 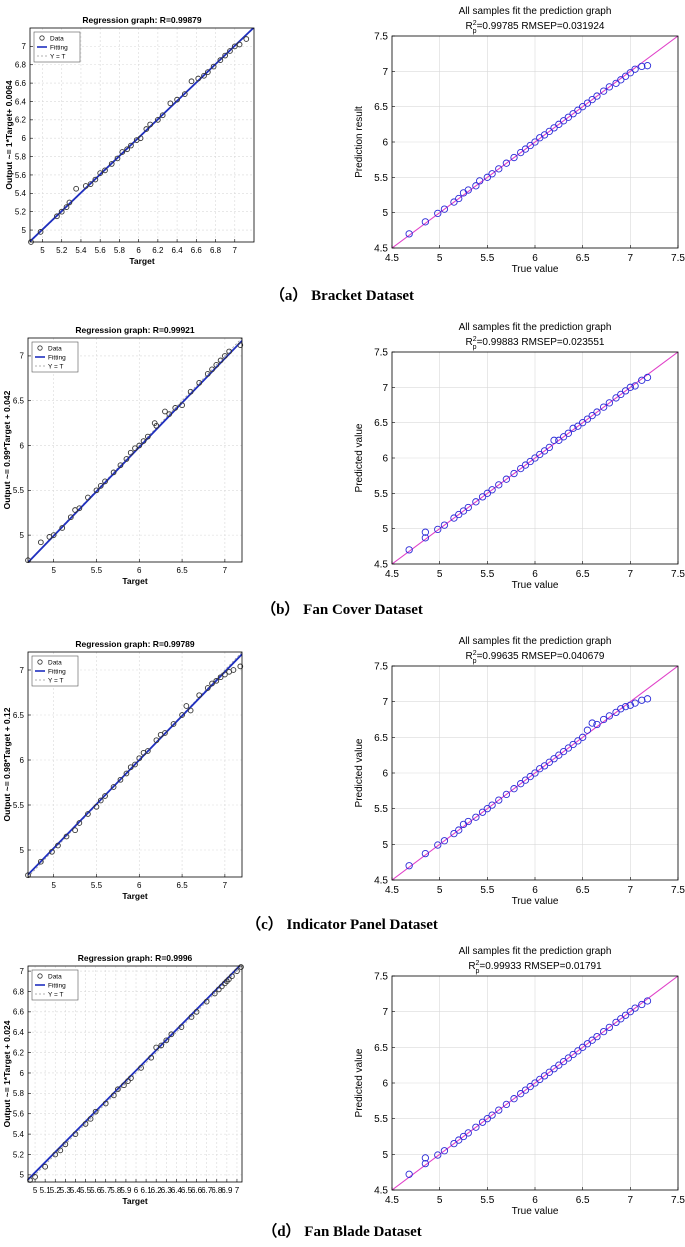 What do you see at coordinates (381, 881) in the screenshot?
I see `y-tick-label: 4.5` at bounding box center [381, 881].